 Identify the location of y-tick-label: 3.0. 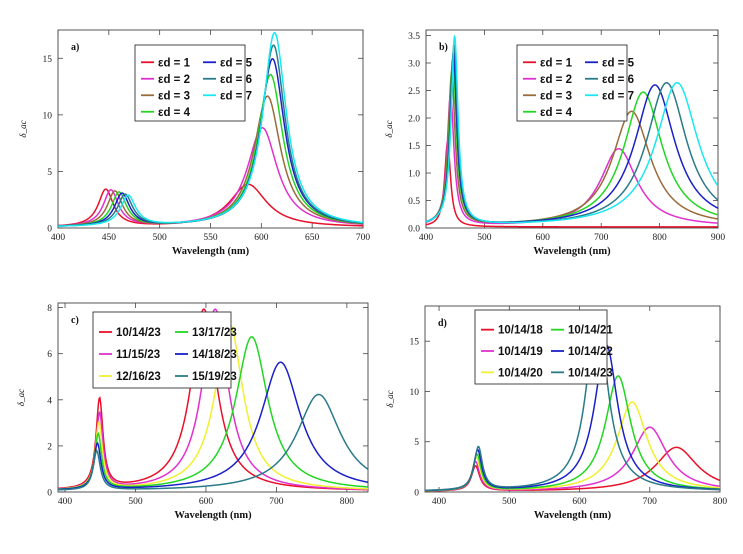
(414, 65).